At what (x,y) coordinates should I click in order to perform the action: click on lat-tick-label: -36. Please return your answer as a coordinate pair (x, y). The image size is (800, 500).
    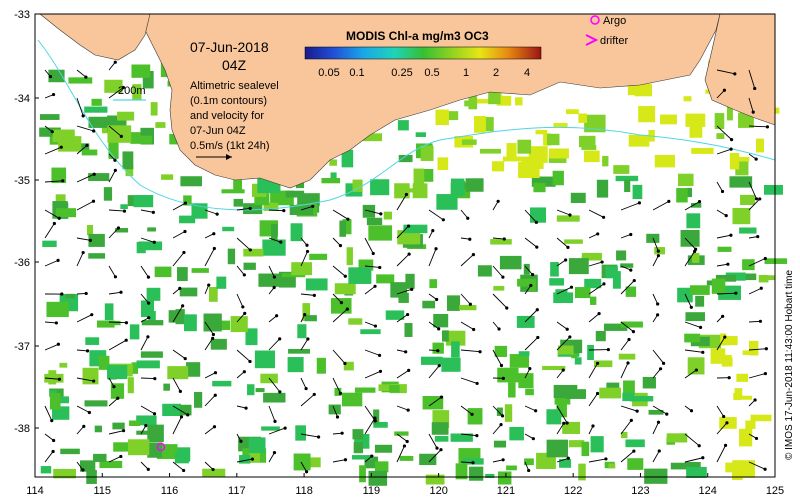
    Looking at the image, I should click on (22, 263).